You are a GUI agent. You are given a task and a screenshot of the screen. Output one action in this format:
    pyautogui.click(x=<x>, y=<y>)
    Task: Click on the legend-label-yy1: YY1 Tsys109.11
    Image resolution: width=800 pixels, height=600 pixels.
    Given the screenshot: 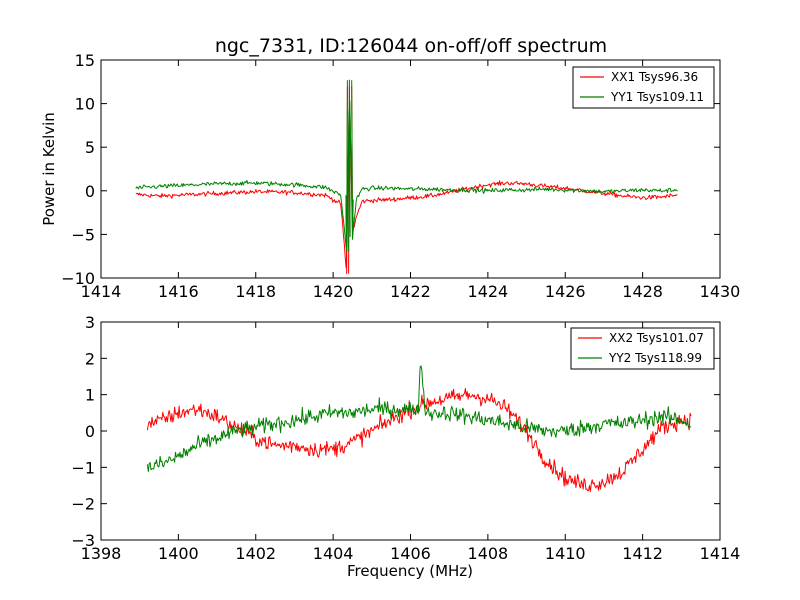 What is the action you would take?
    pyautogui.click(x=657, y=97)
    